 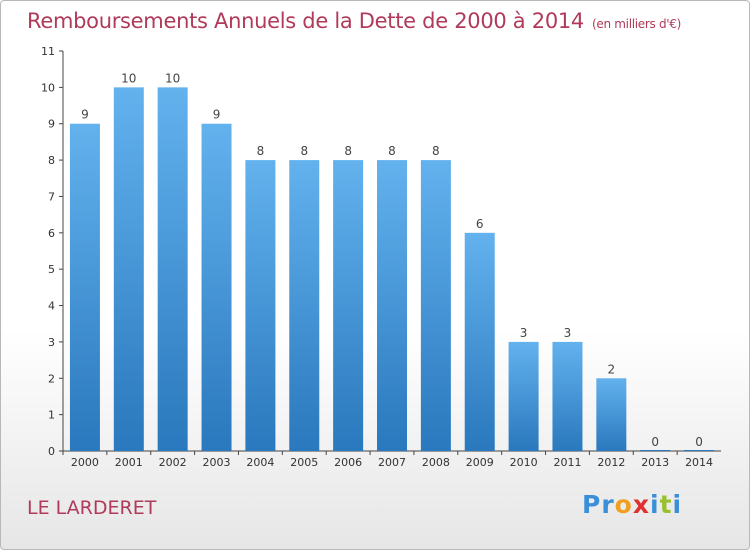 I want to click on bar-2003, so click(x=216, y=287).